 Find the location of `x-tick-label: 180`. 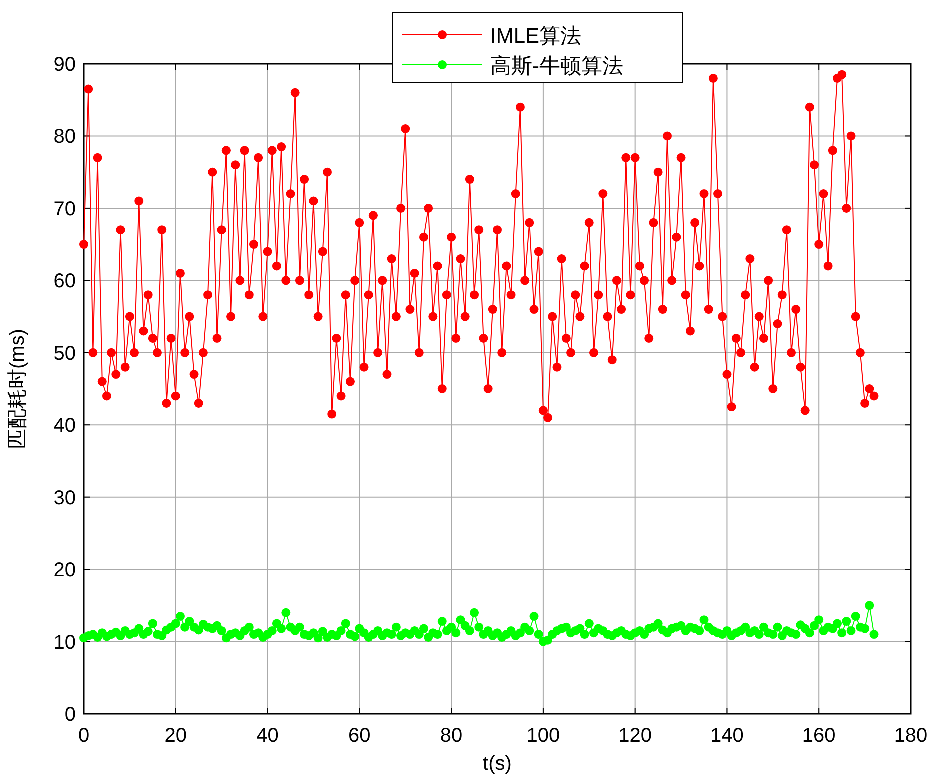

x-tick-label: 180 is located at coordinates (911, 736).